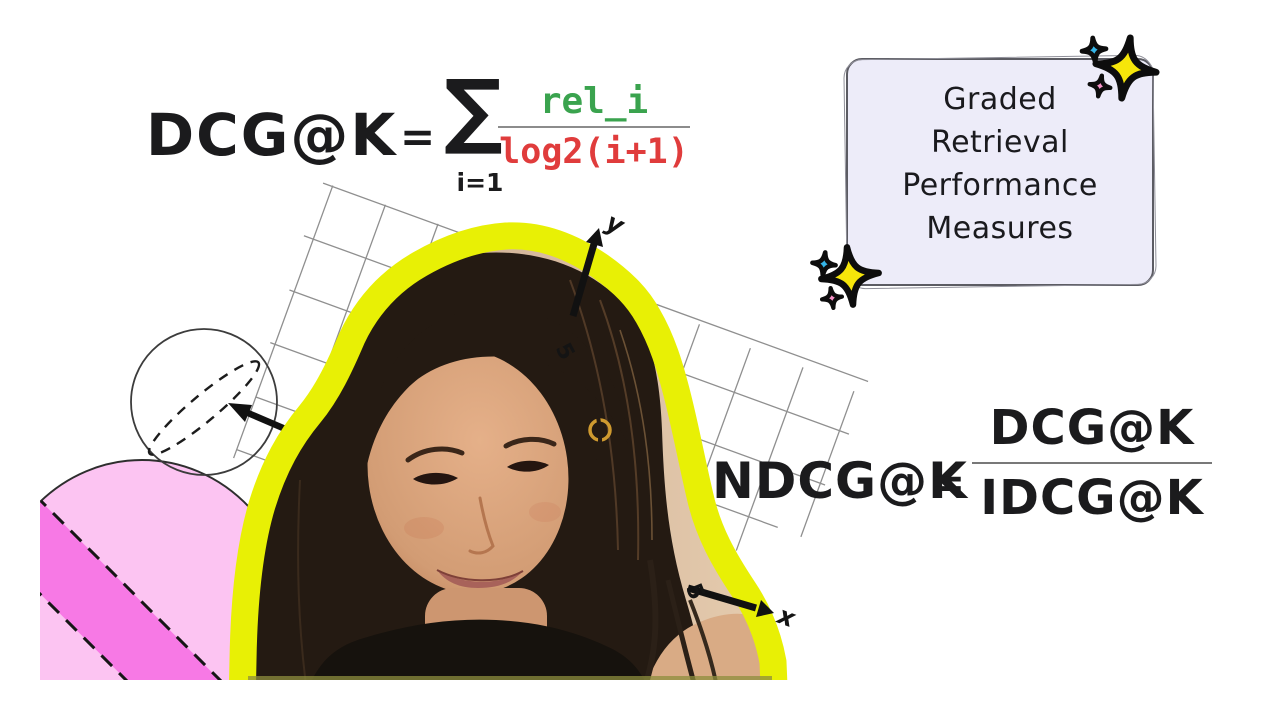  Describe the element at coordinates (786, 617) in the screenshot. I see `x-axis-label: x` at that location.